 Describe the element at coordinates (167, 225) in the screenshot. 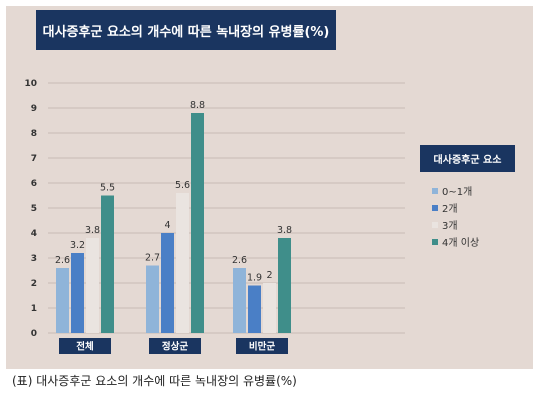

I see `data-label: 4` at that location.